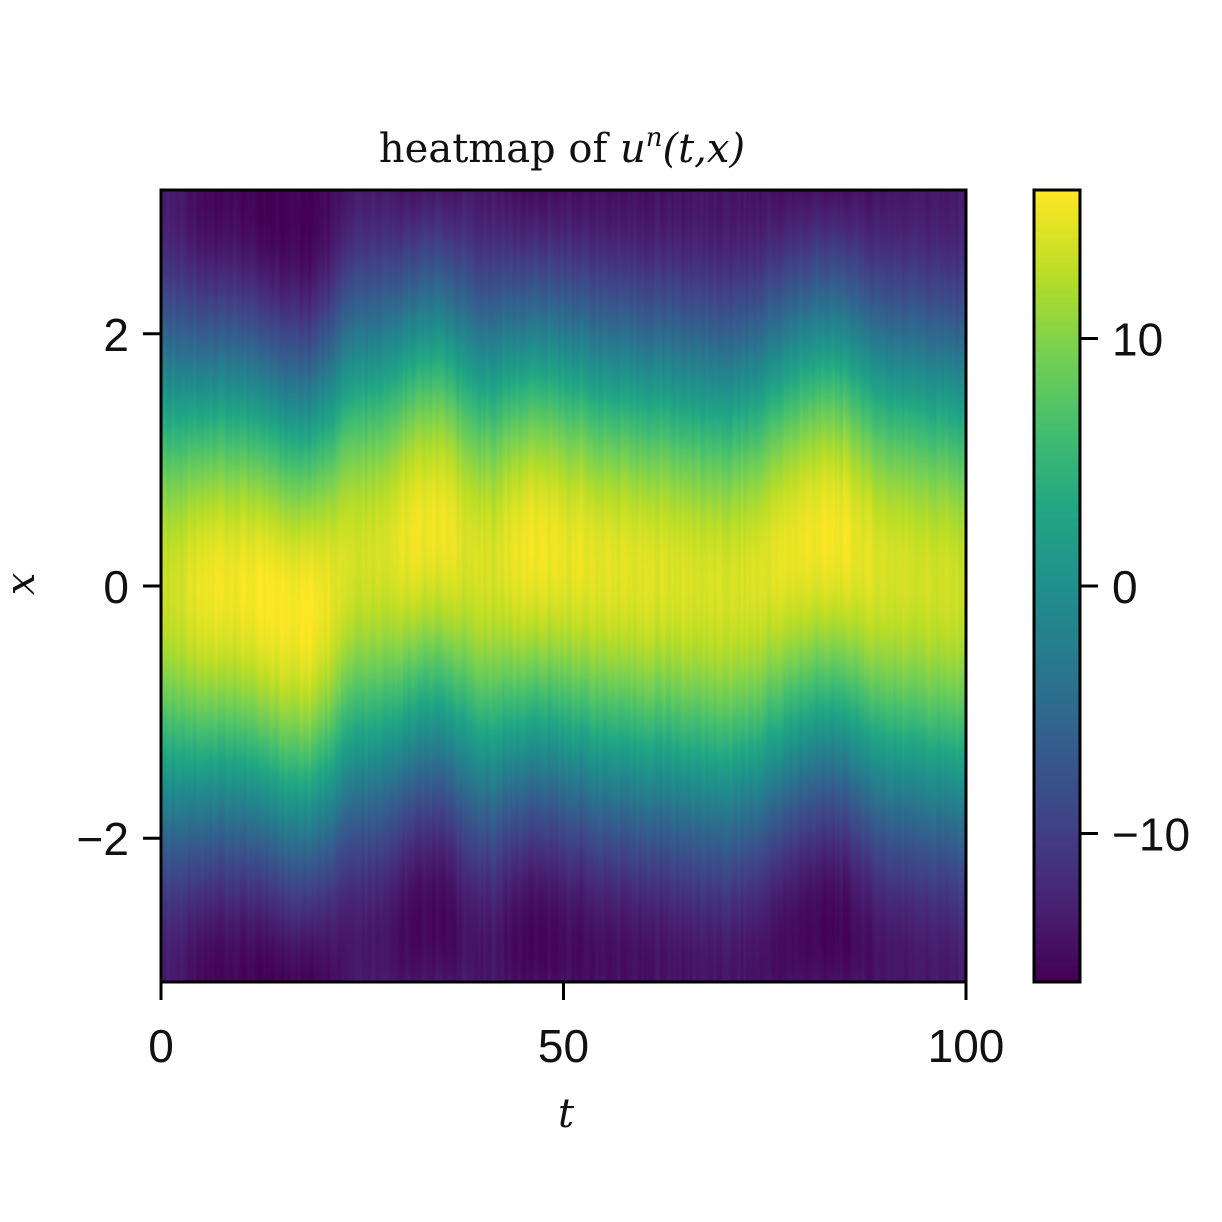 The image size is (1222, 1222). Describe the element at coordinates (161, 1046) in the screenshot. I see `x-tick-label: 0` at that location.